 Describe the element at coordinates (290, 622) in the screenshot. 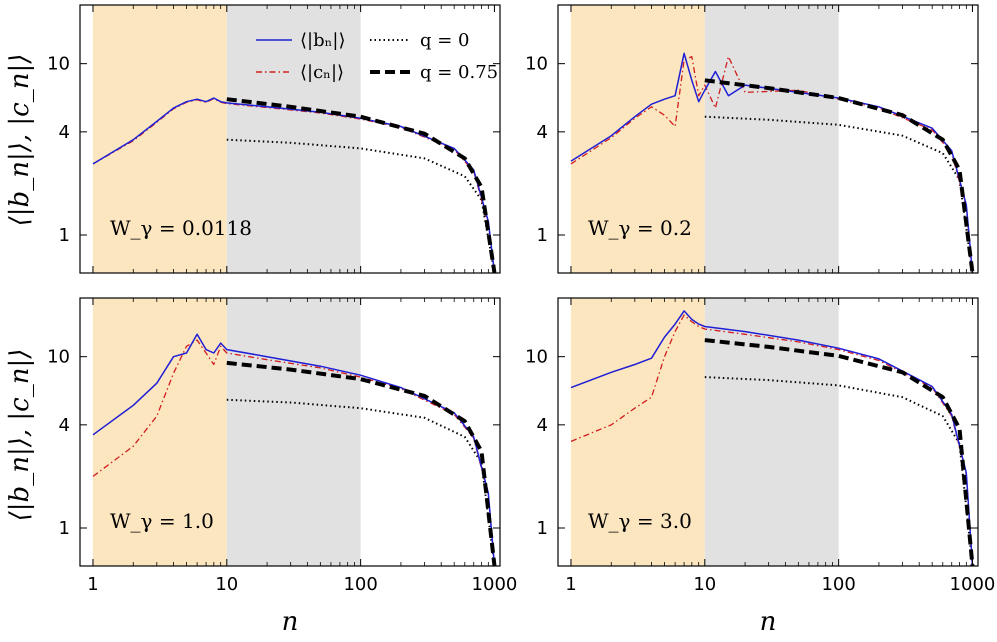

I see `xlabel-left: n` at that location.